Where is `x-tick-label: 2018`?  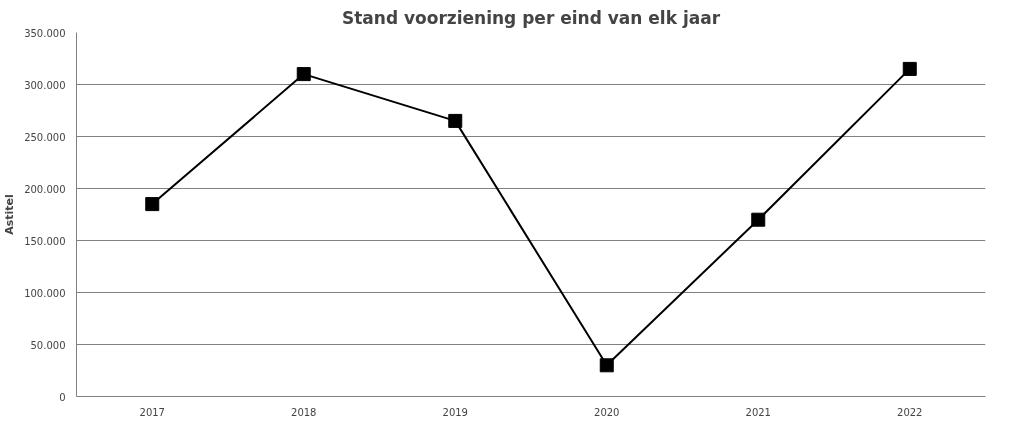 x-tick-label: 2018 is located at coordinates (304, 412).